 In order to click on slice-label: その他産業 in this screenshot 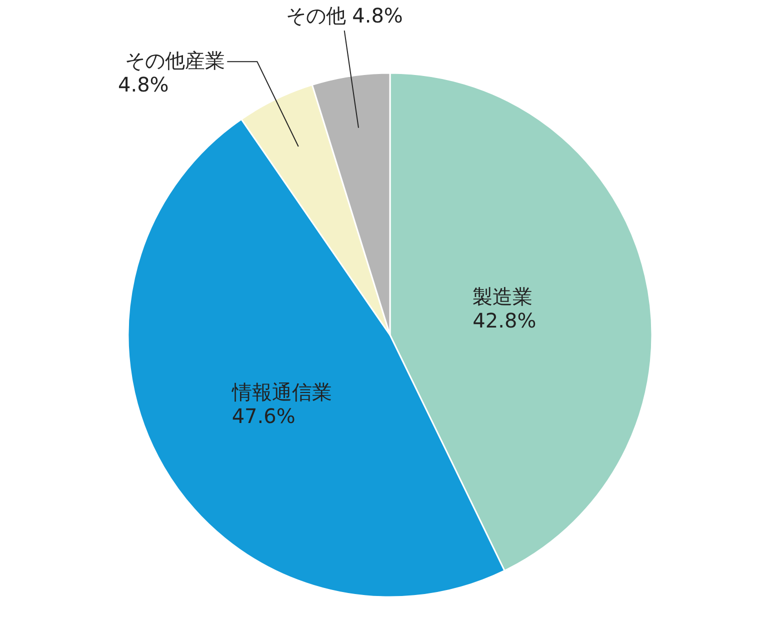, I will do `click(175, 60)`.